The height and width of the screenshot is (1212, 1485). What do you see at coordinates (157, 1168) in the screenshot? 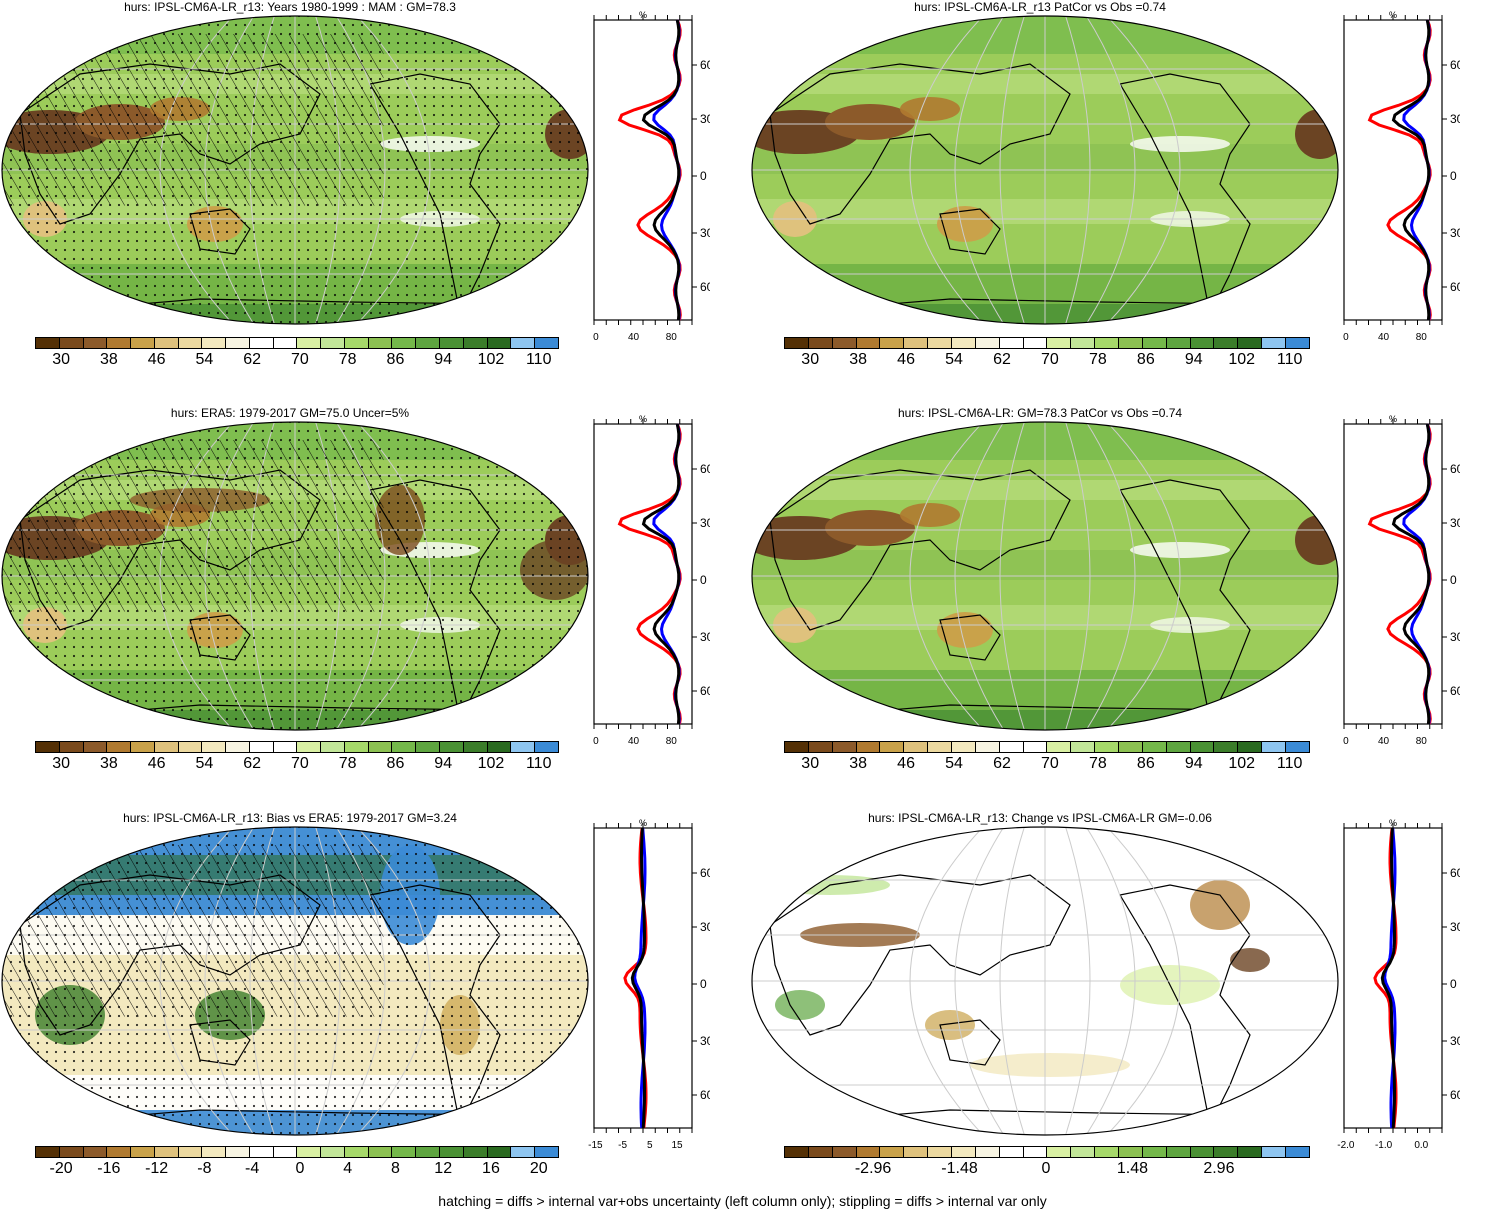
I see `colorbar-label: -12` at bounding box center [157, 1168].